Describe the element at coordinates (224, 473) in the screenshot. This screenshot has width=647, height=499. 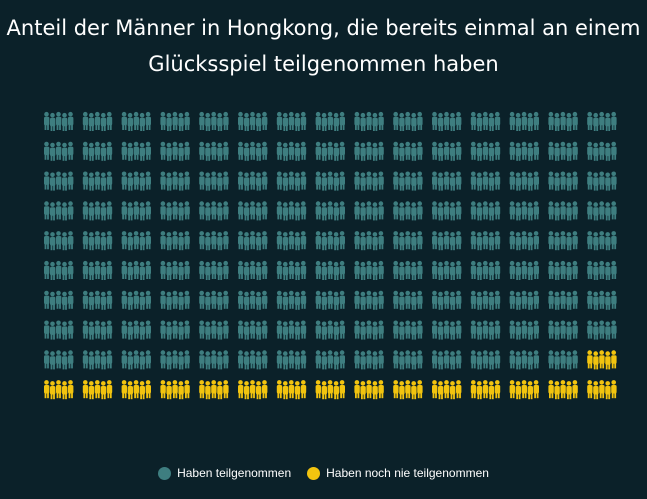
I see `legend-item-participated: Haben teilgenommen` at that location.